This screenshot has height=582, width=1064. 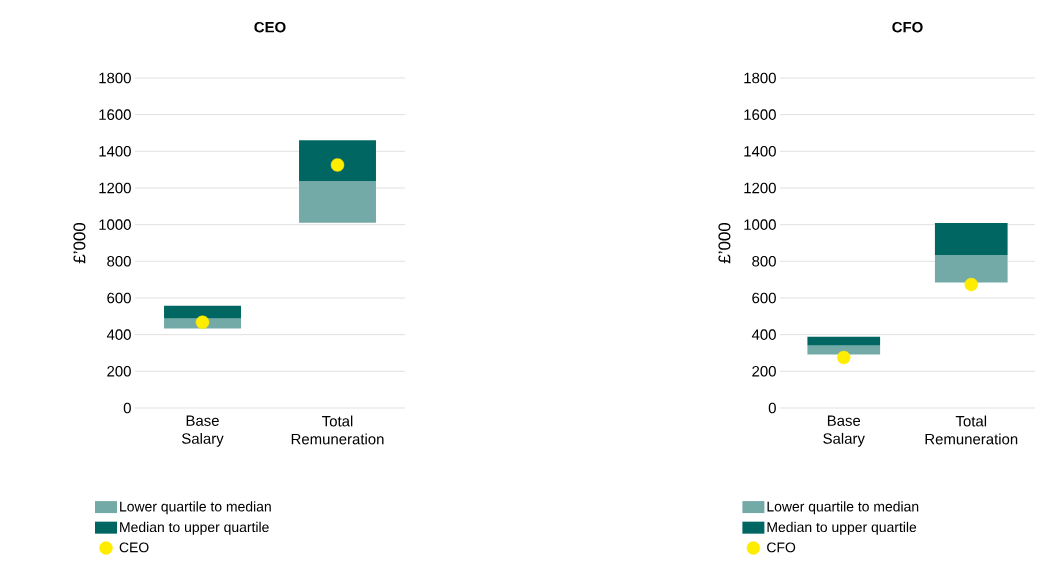 I want to click on chart-title: CEO, so click(x=270, y=27).